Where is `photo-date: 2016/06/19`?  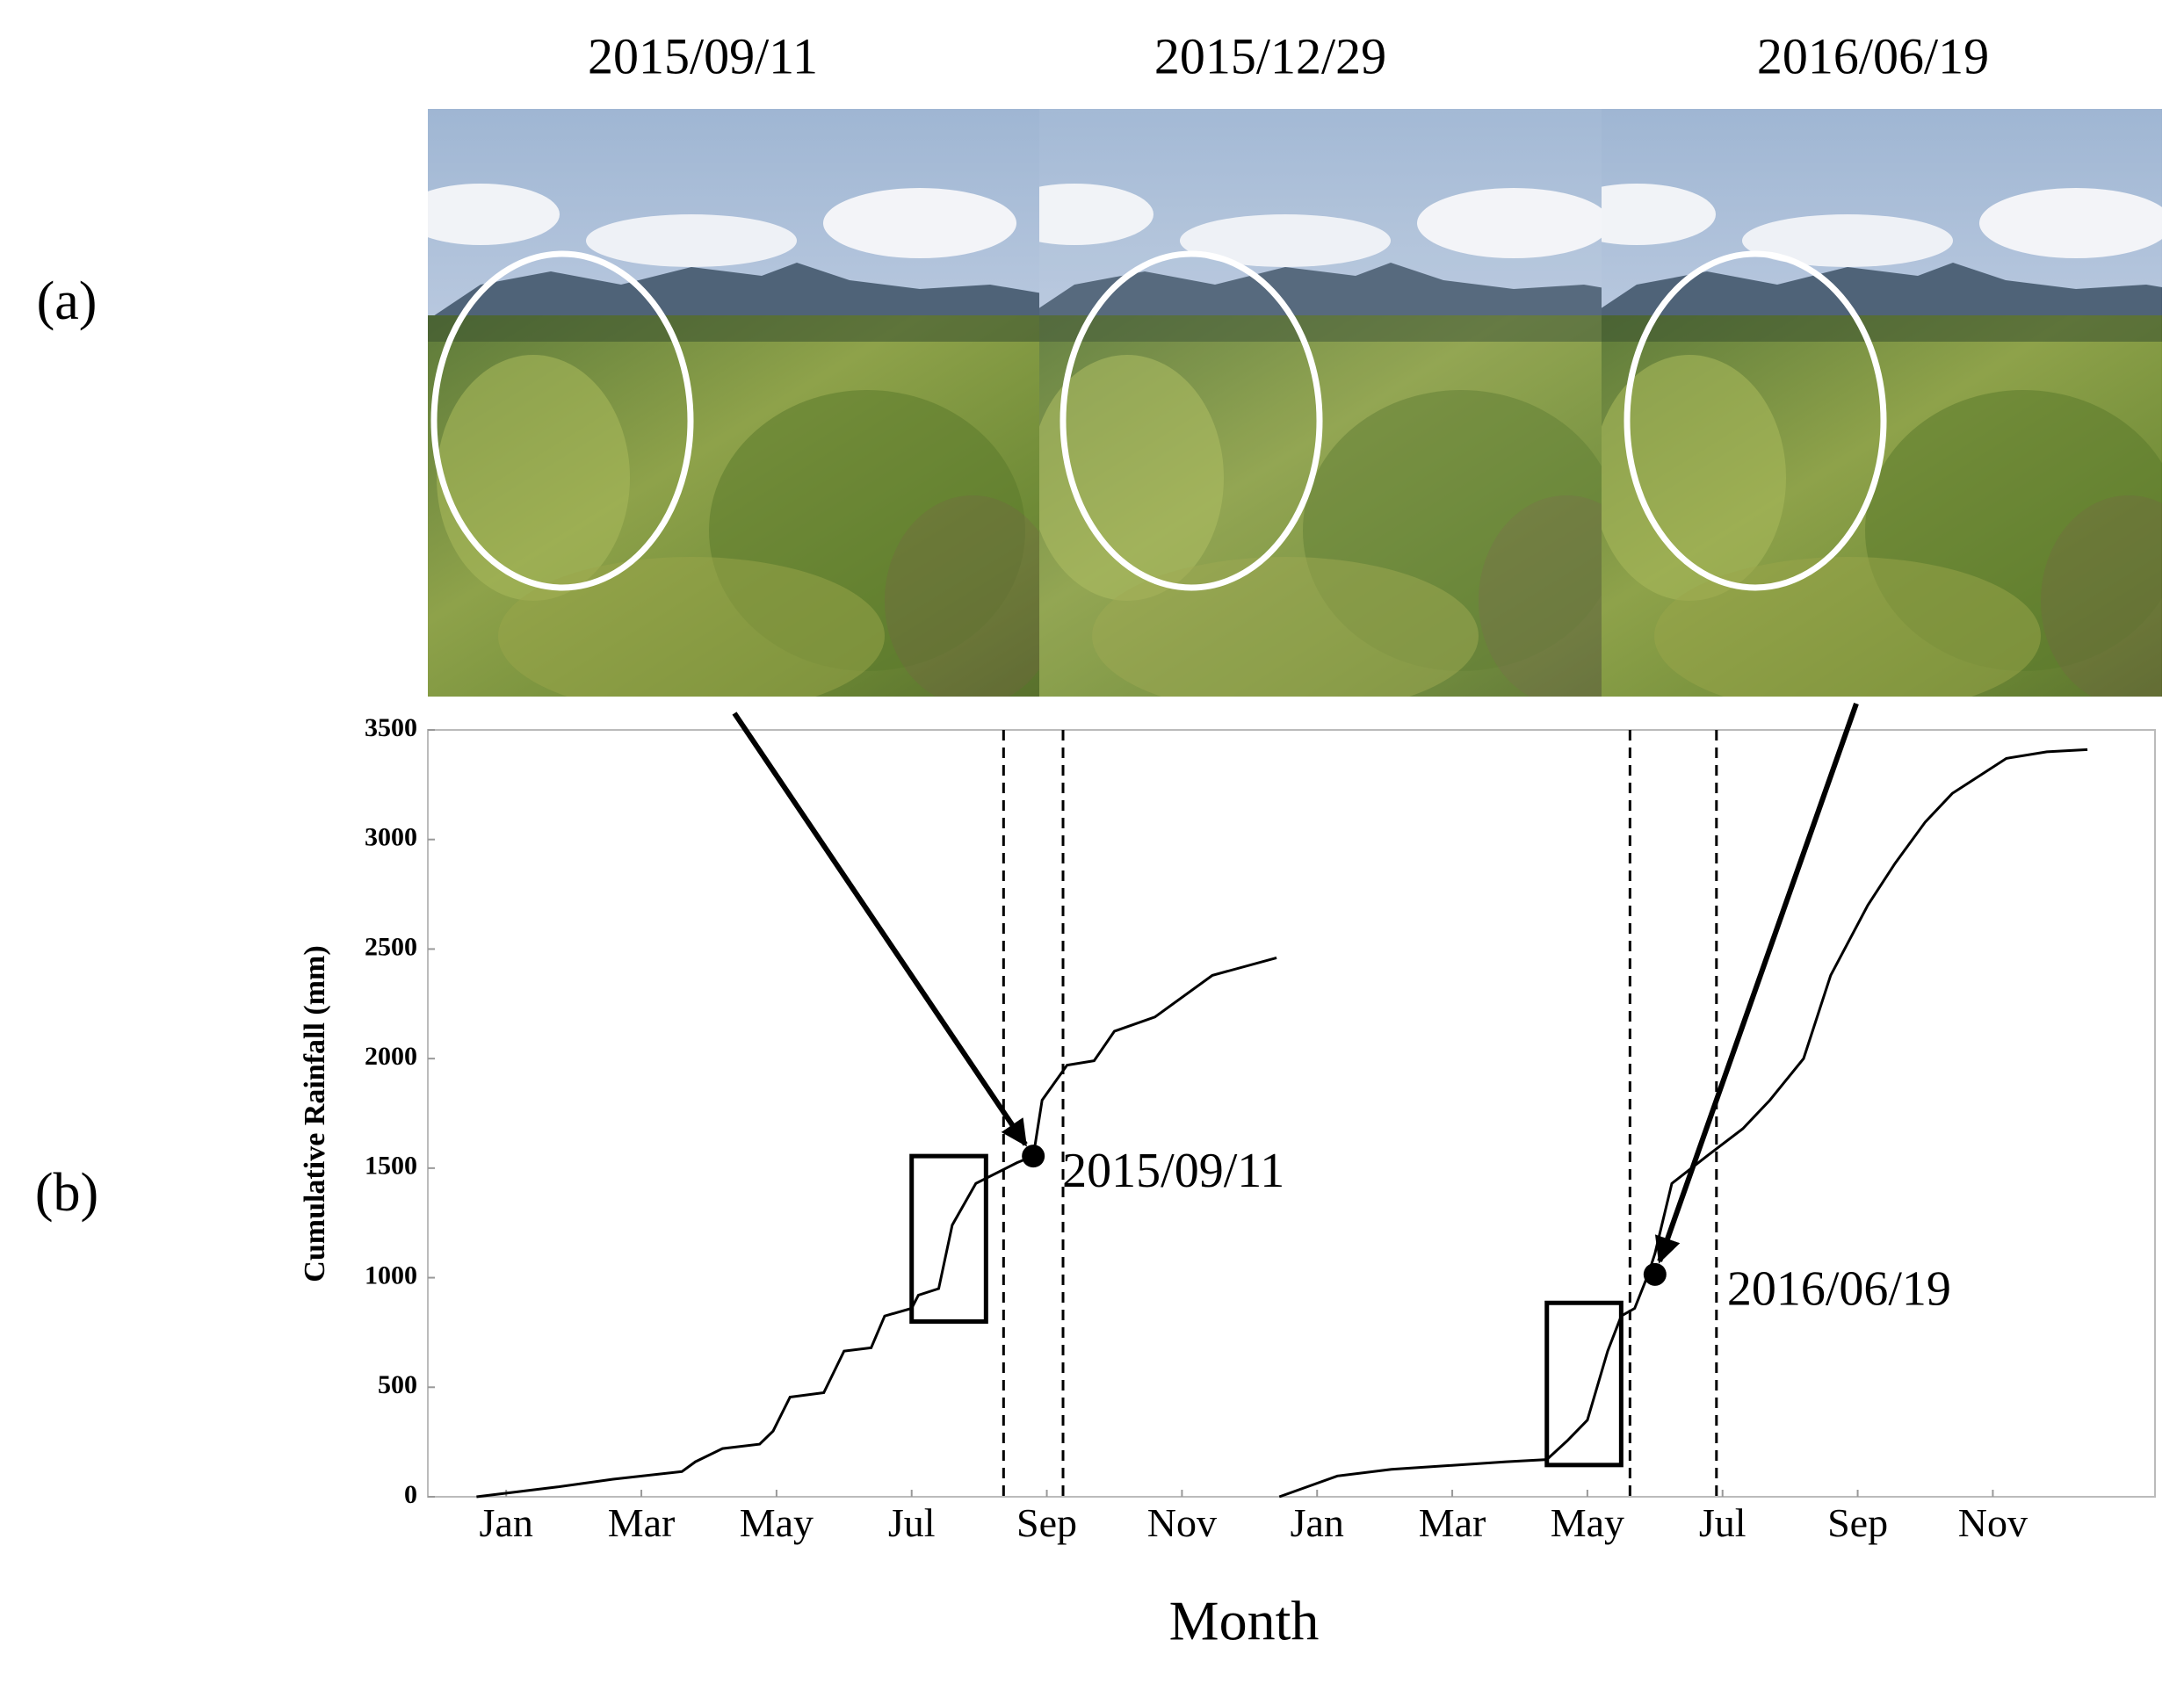 photo-date: 2016/06/19 is located at coordinates (1873, 55).